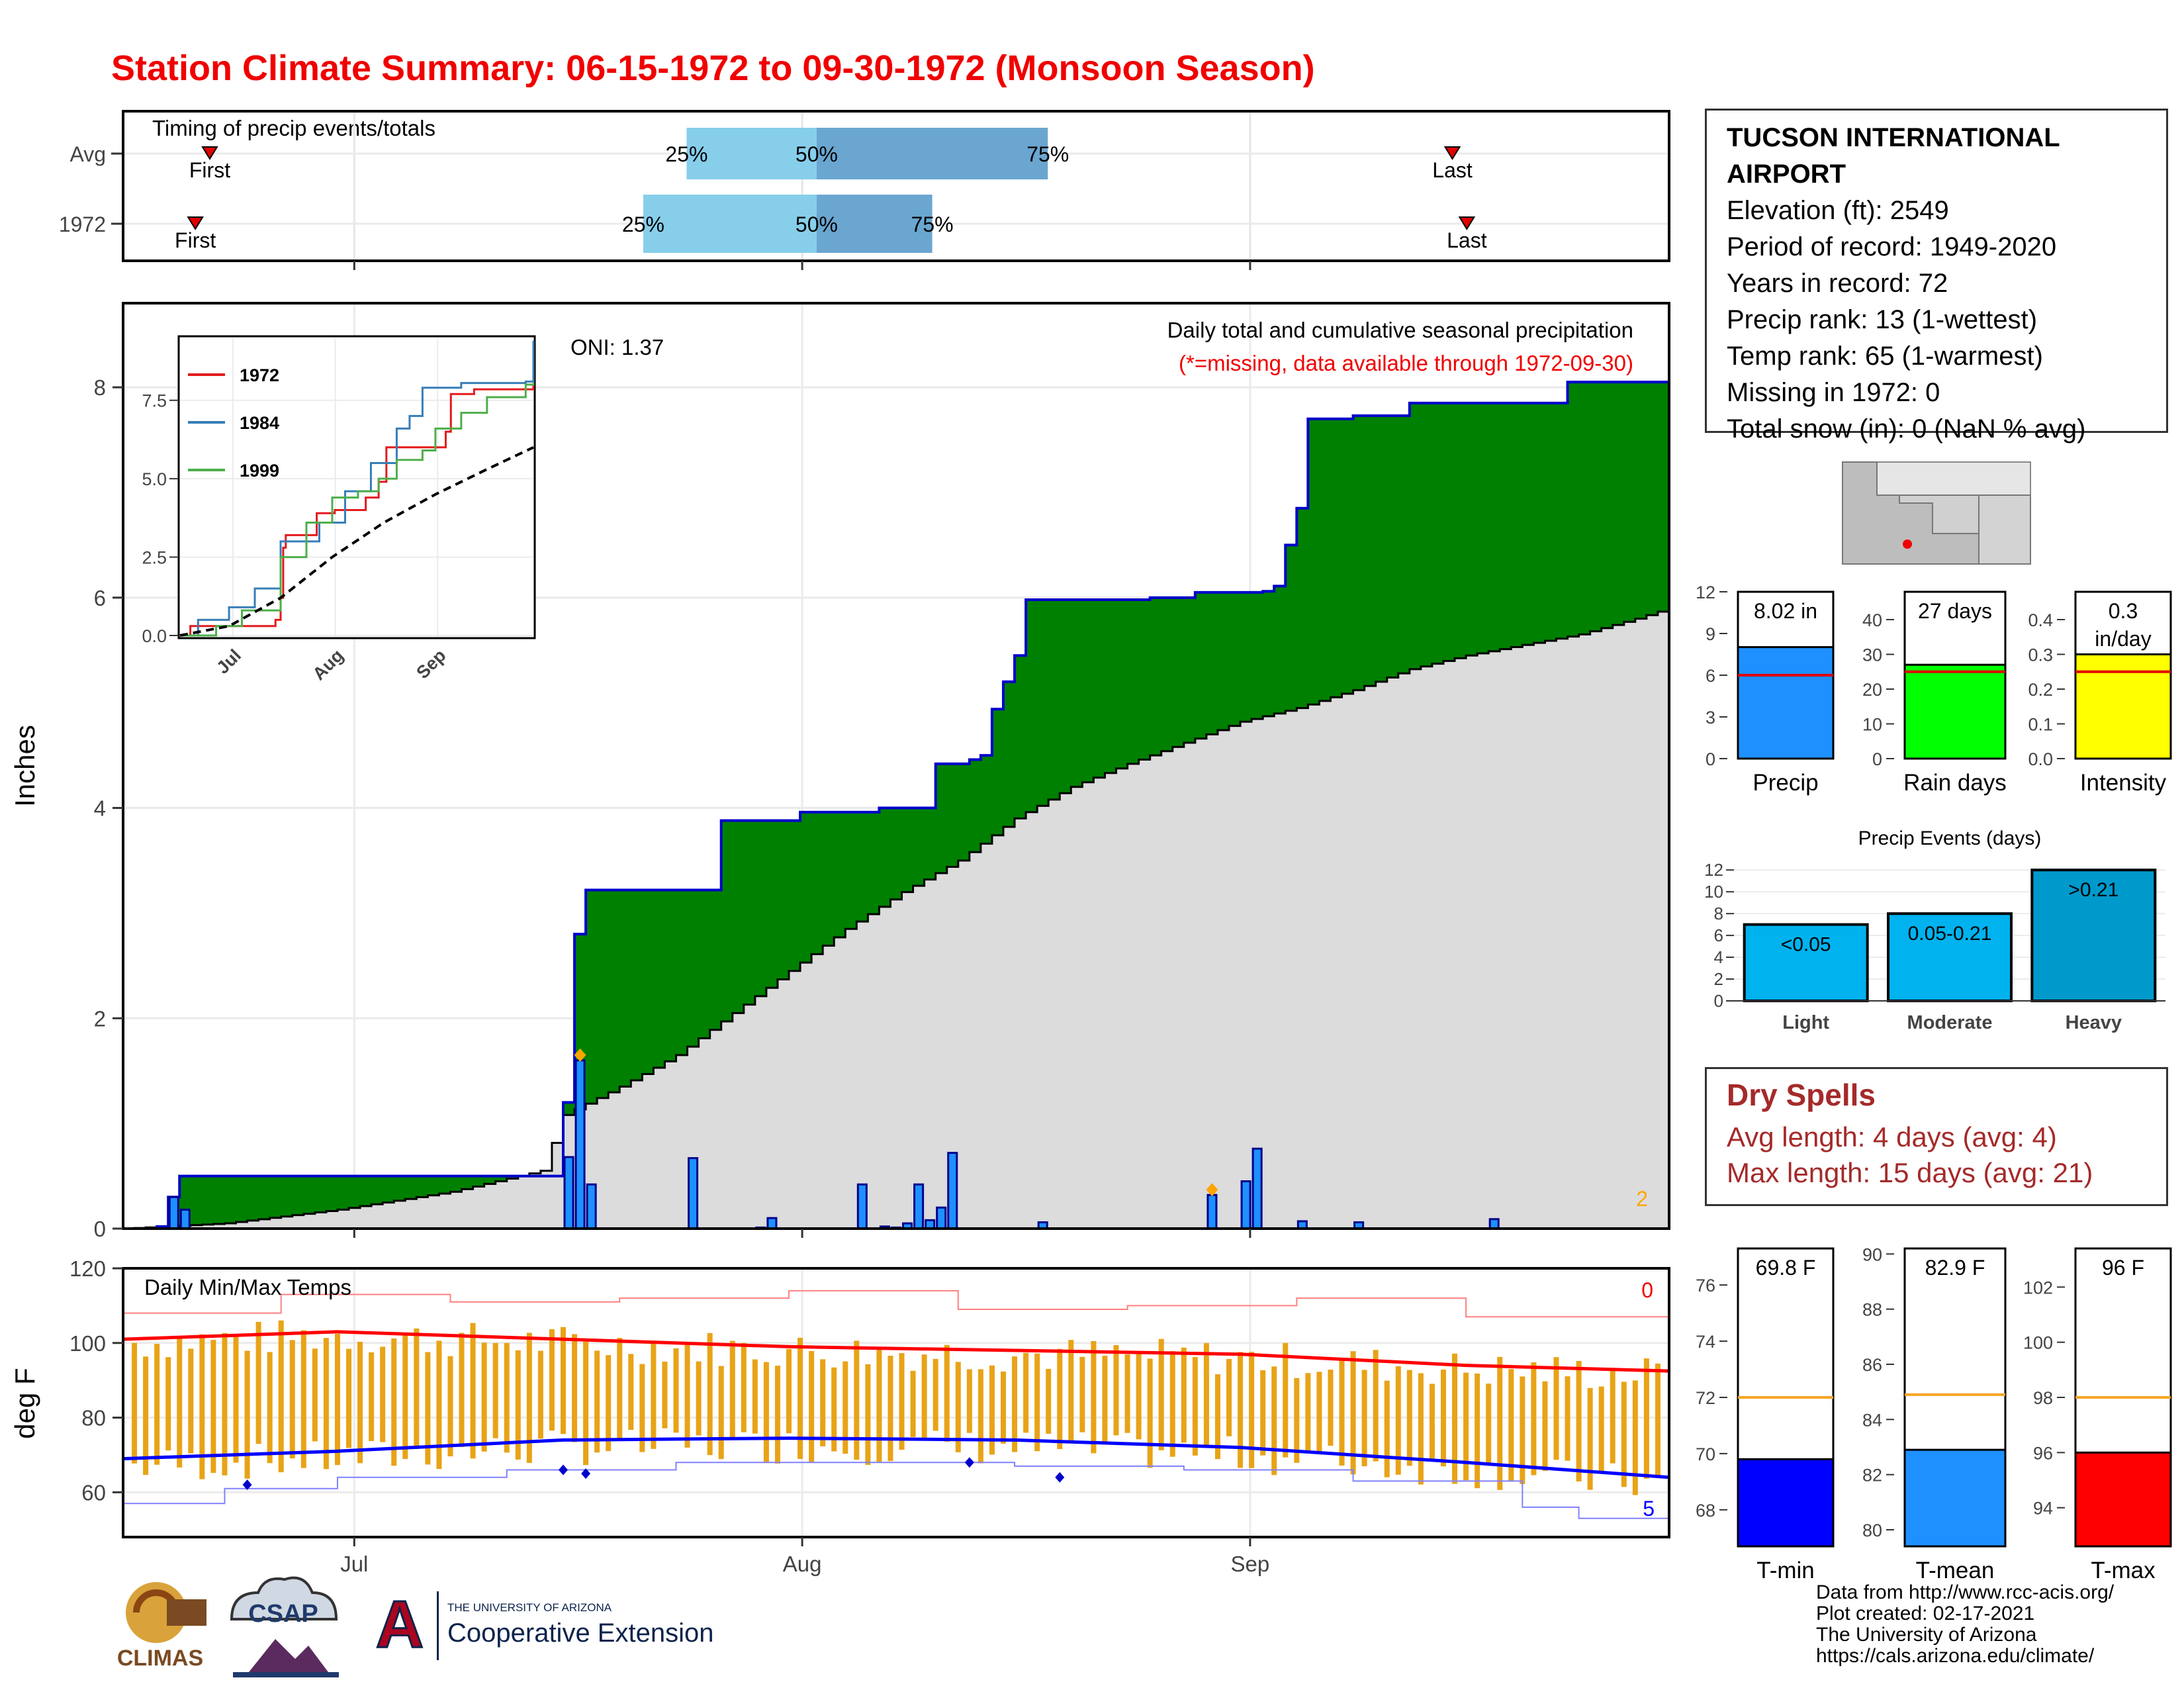  Describe the element at coordinates (1872, 620) in the screenshot. I see `gauge-ytick-label: 40` at that location.